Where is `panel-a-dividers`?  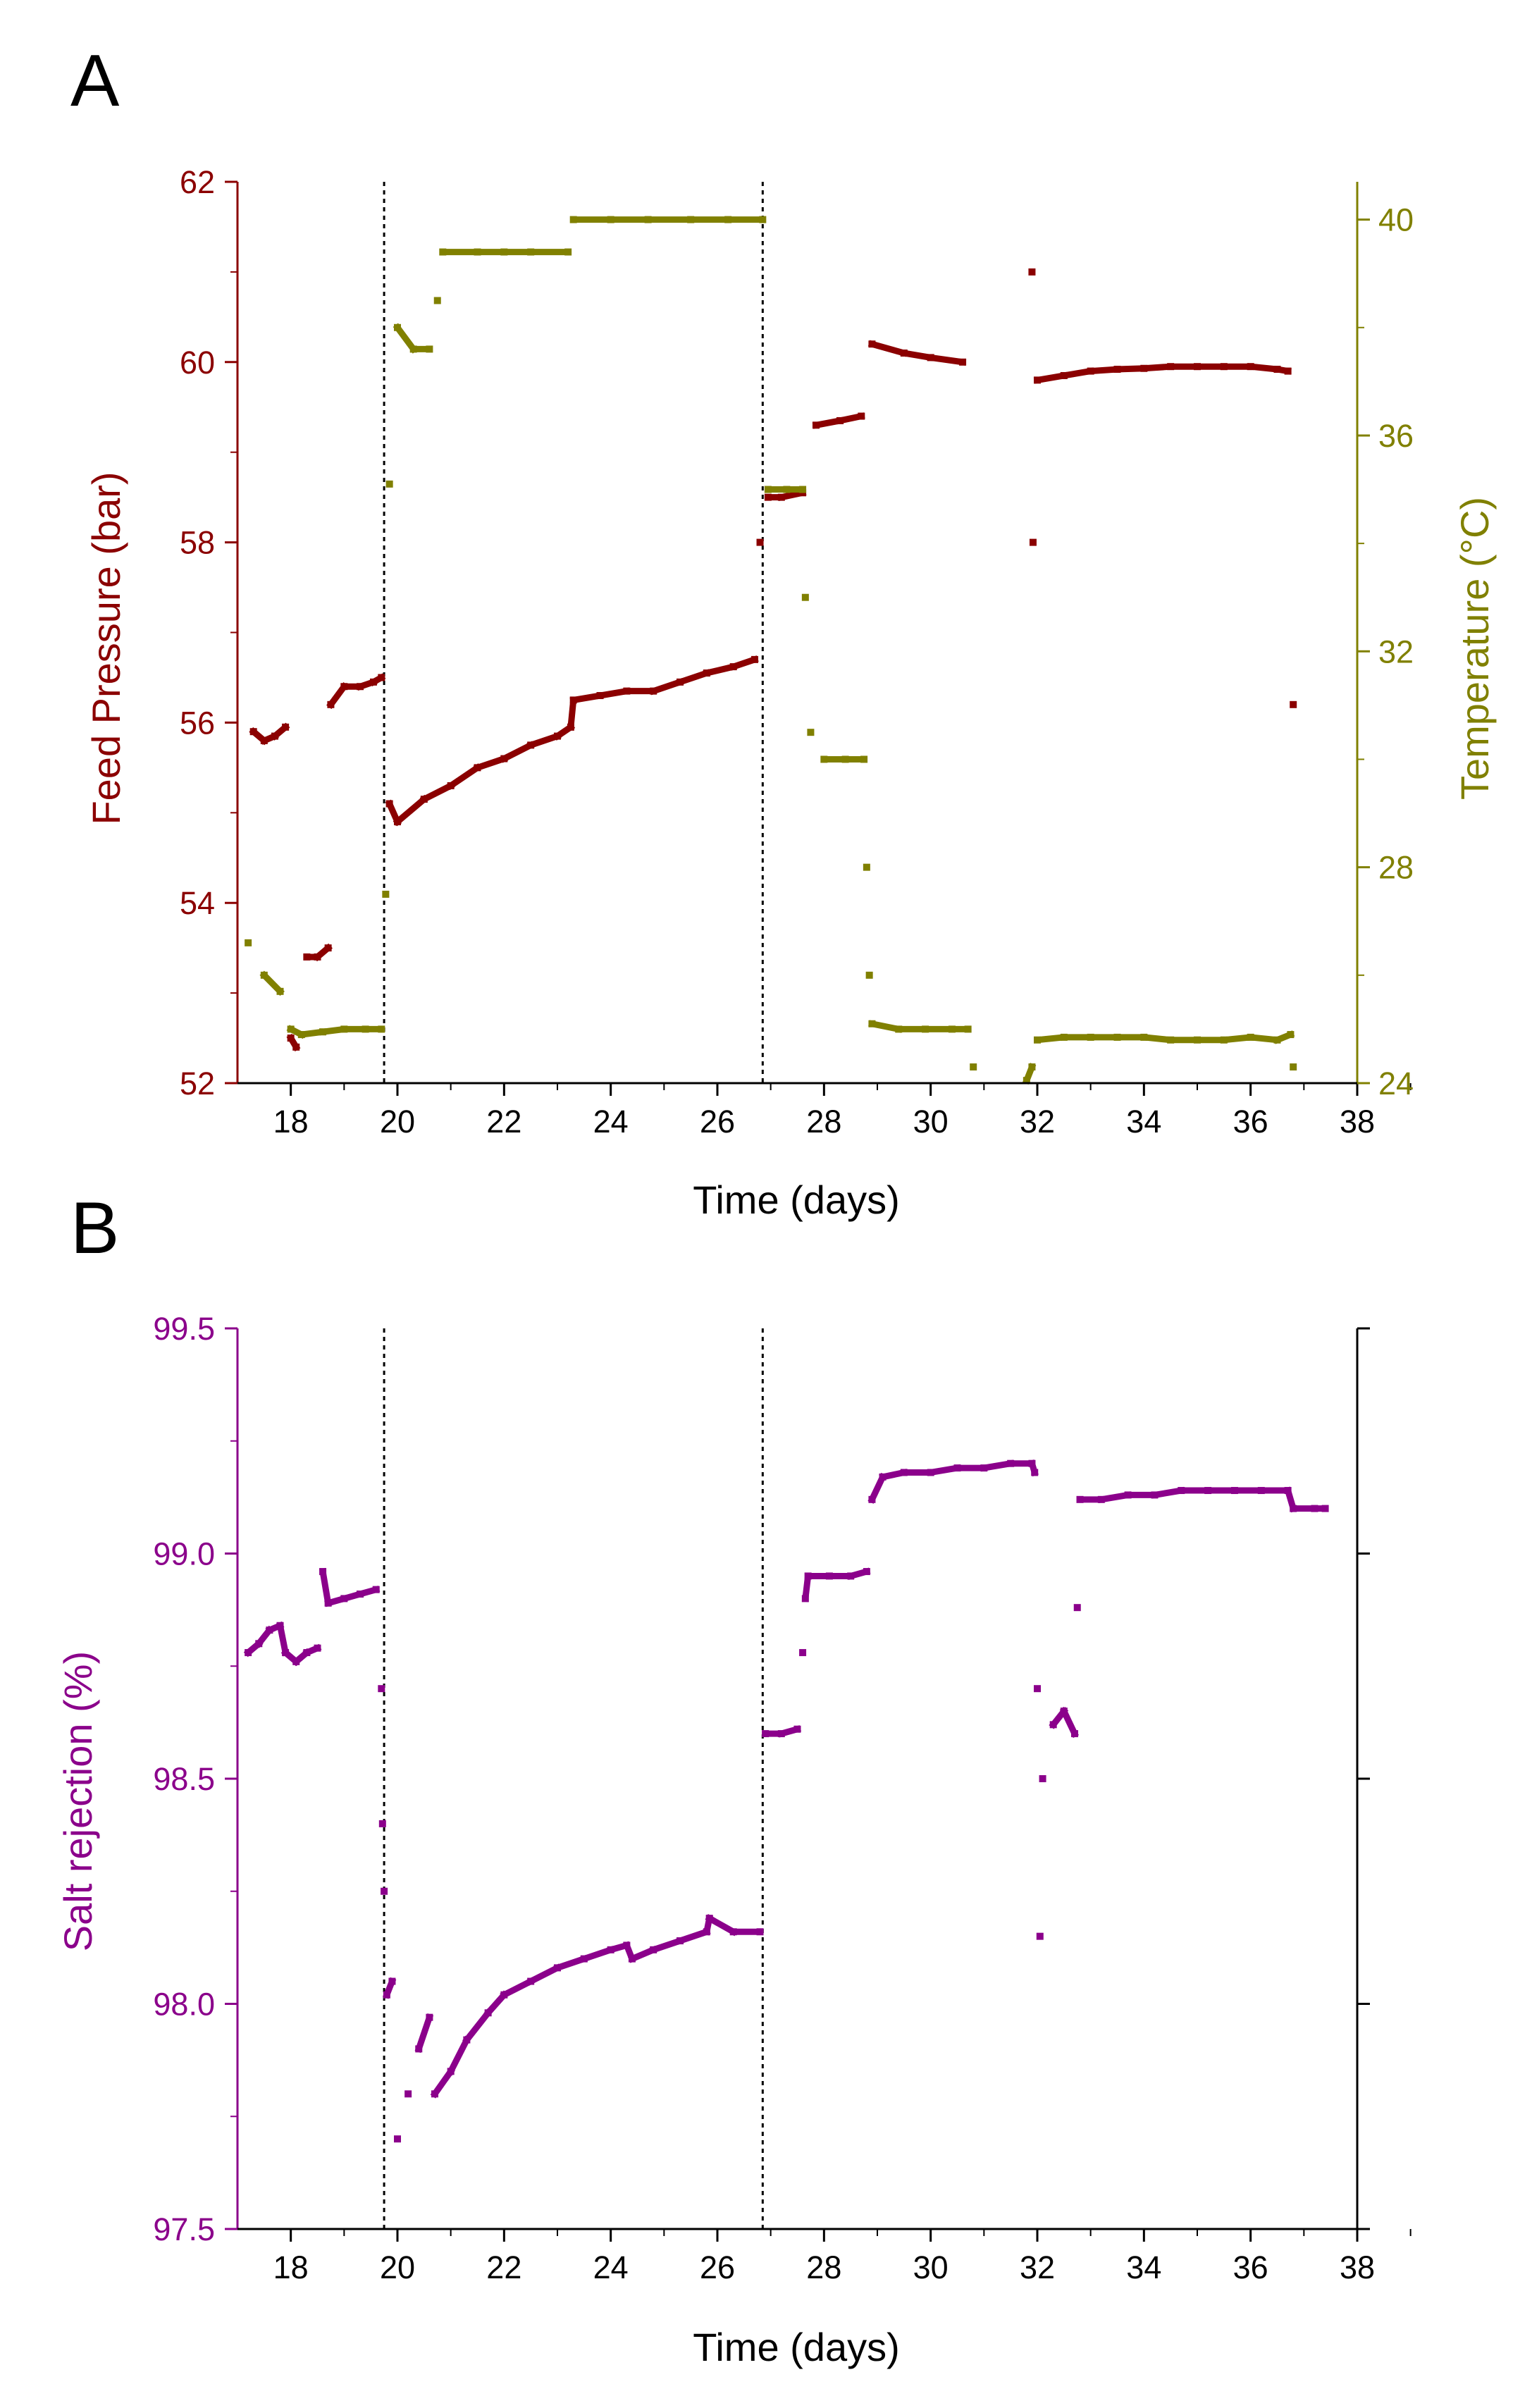
panel-a-dividers is located at coordinates (573, 632).